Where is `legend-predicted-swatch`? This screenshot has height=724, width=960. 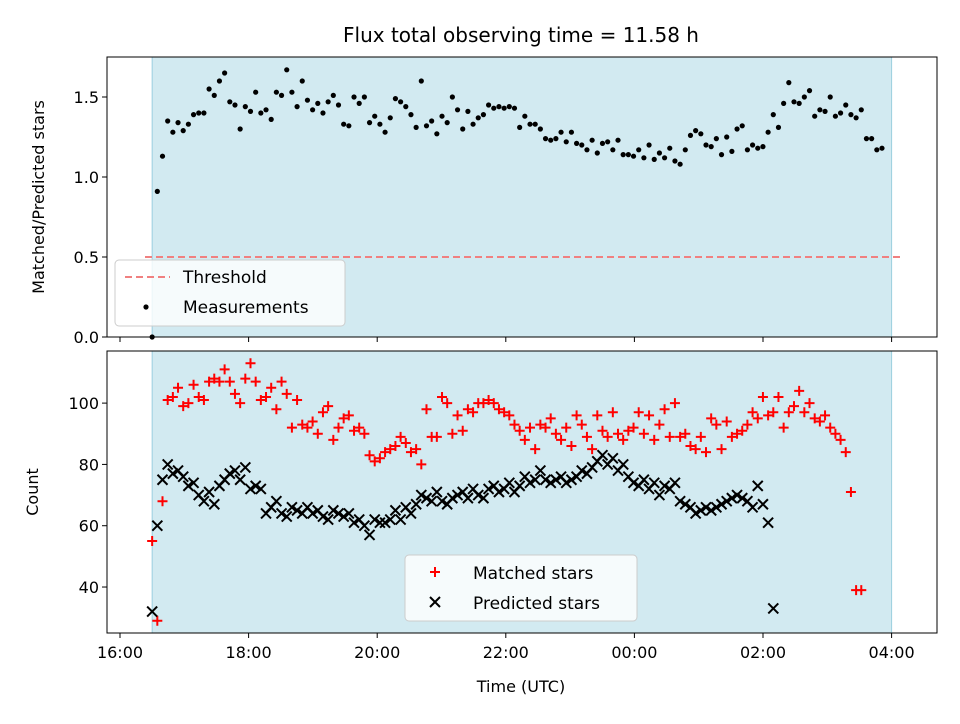 legend-predicted-swatch is located at coordinates (435, 602).